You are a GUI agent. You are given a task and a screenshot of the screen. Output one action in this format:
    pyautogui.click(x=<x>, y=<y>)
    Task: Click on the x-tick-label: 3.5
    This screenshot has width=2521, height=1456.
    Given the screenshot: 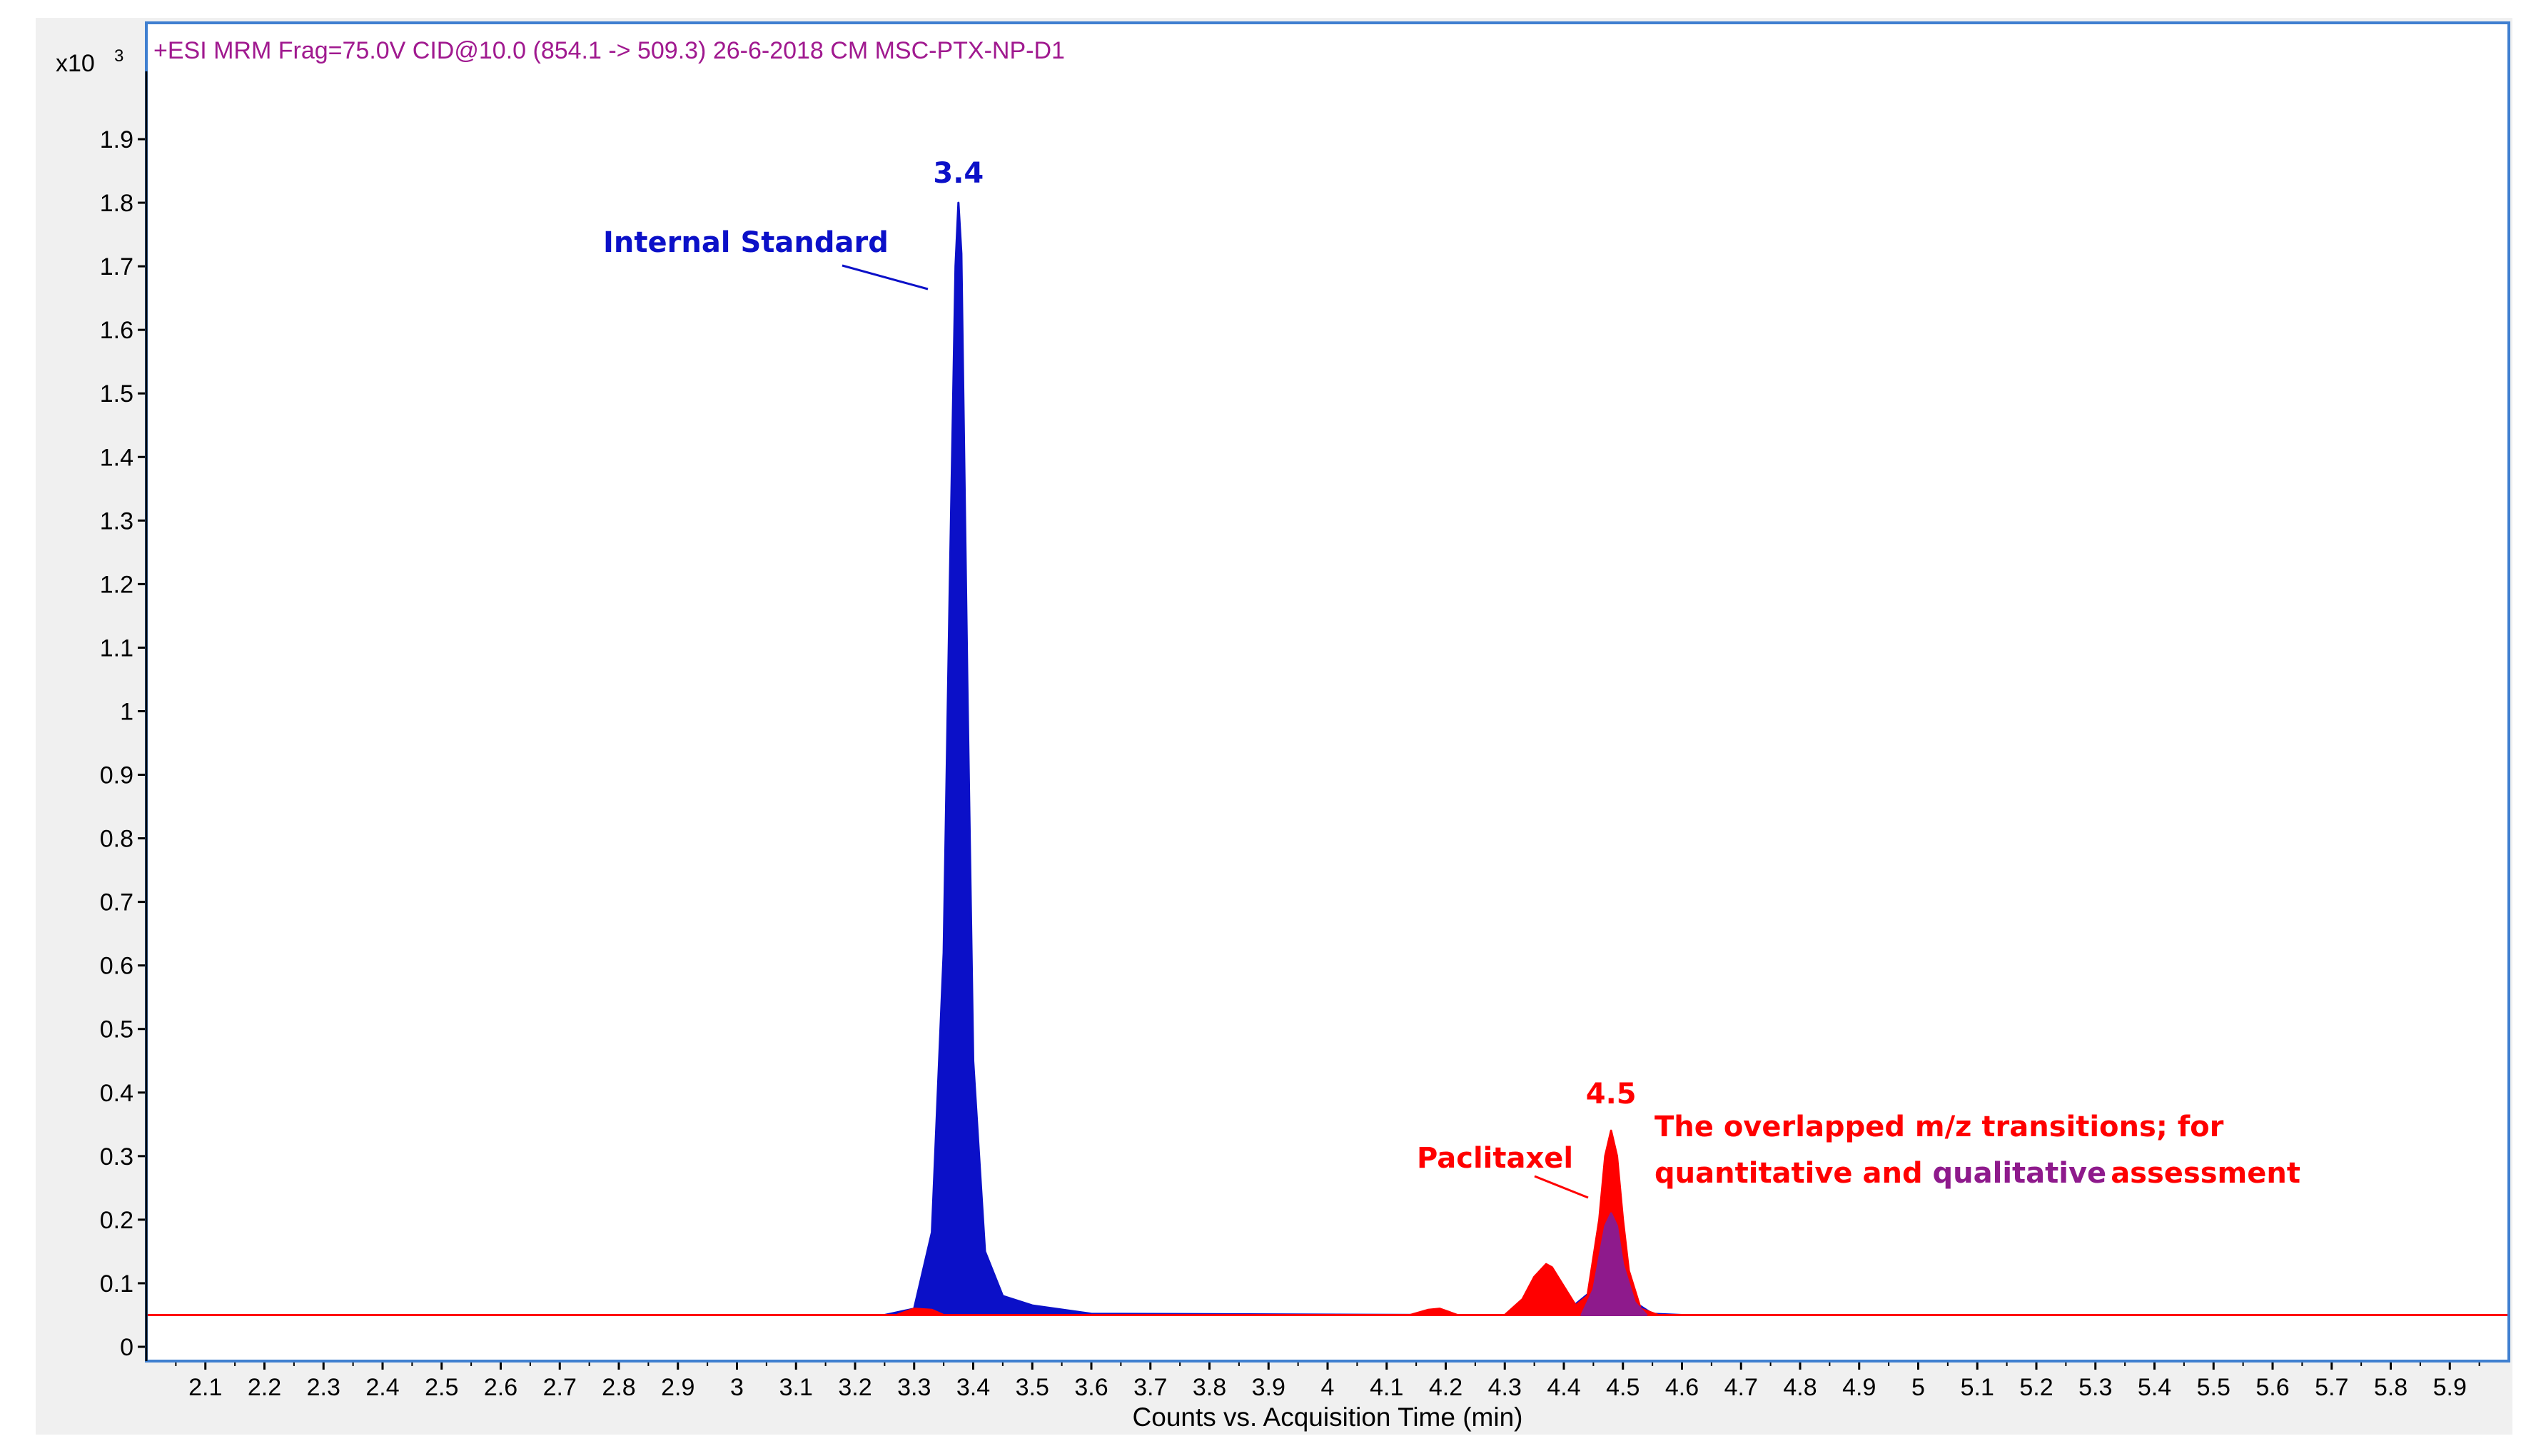 What is the action you would take?
    pyautogui.click(x=1032, y=1387)
    